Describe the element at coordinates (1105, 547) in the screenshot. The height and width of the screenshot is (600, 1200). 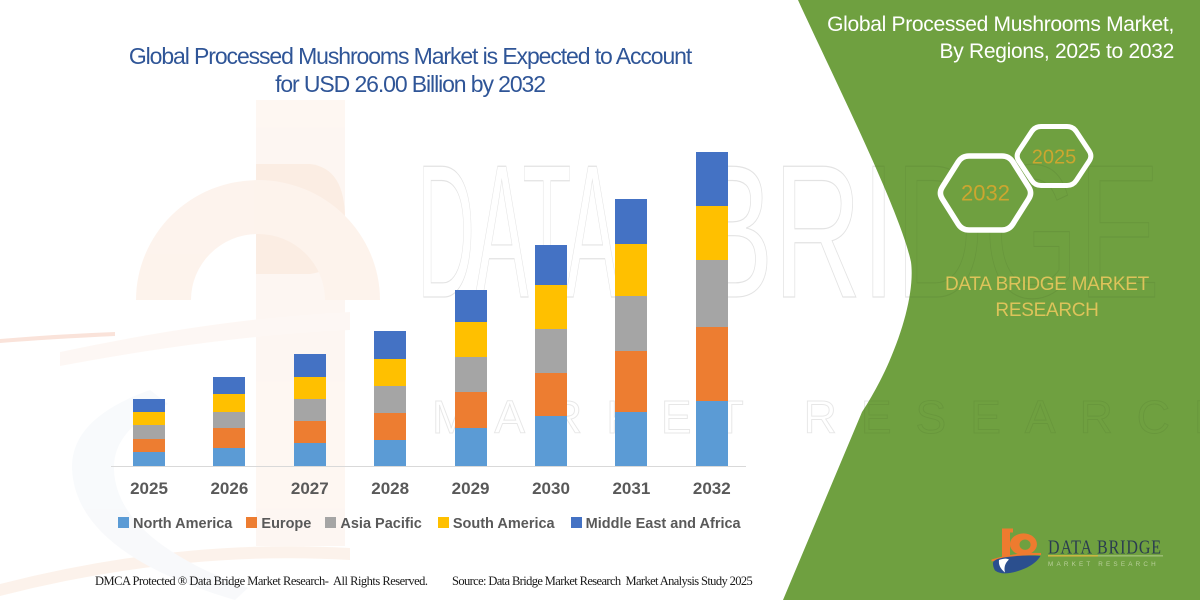
I see `svg-text: DATA BRIDGE` at that location.